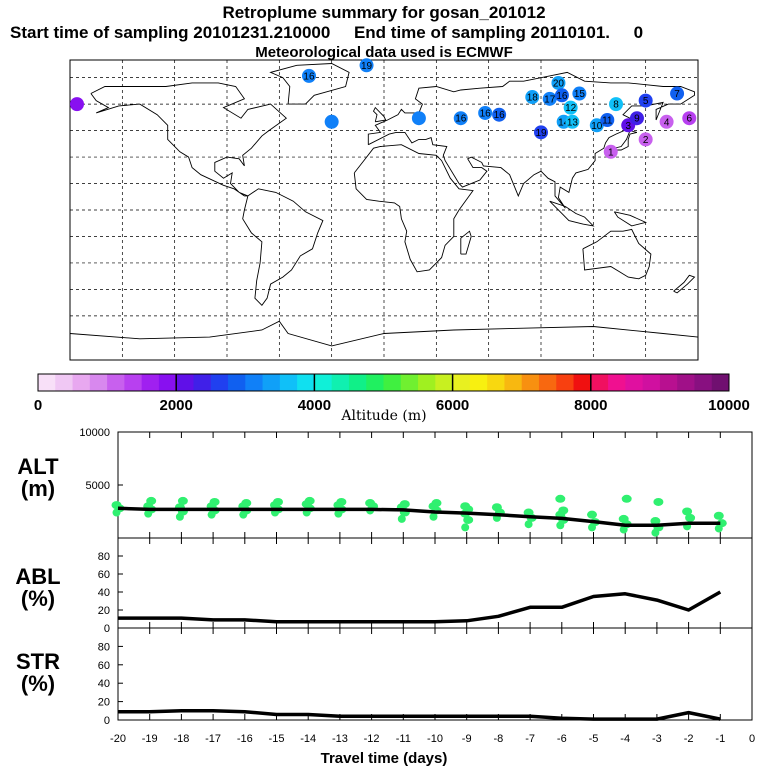  Describe the element at coordinates (720, 739) in the screenshot. I see `x-tick-label: -1` at that location.